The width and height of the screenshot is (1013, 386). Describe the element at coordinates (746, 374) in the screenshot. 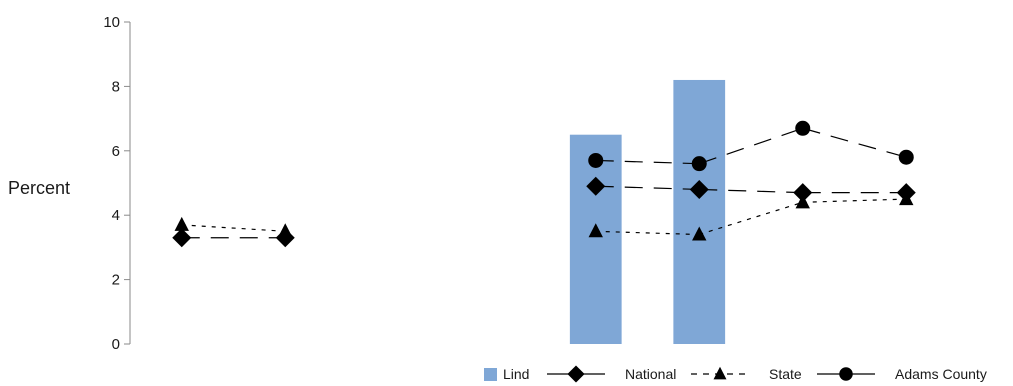

I see `legend-item: State` at that location.